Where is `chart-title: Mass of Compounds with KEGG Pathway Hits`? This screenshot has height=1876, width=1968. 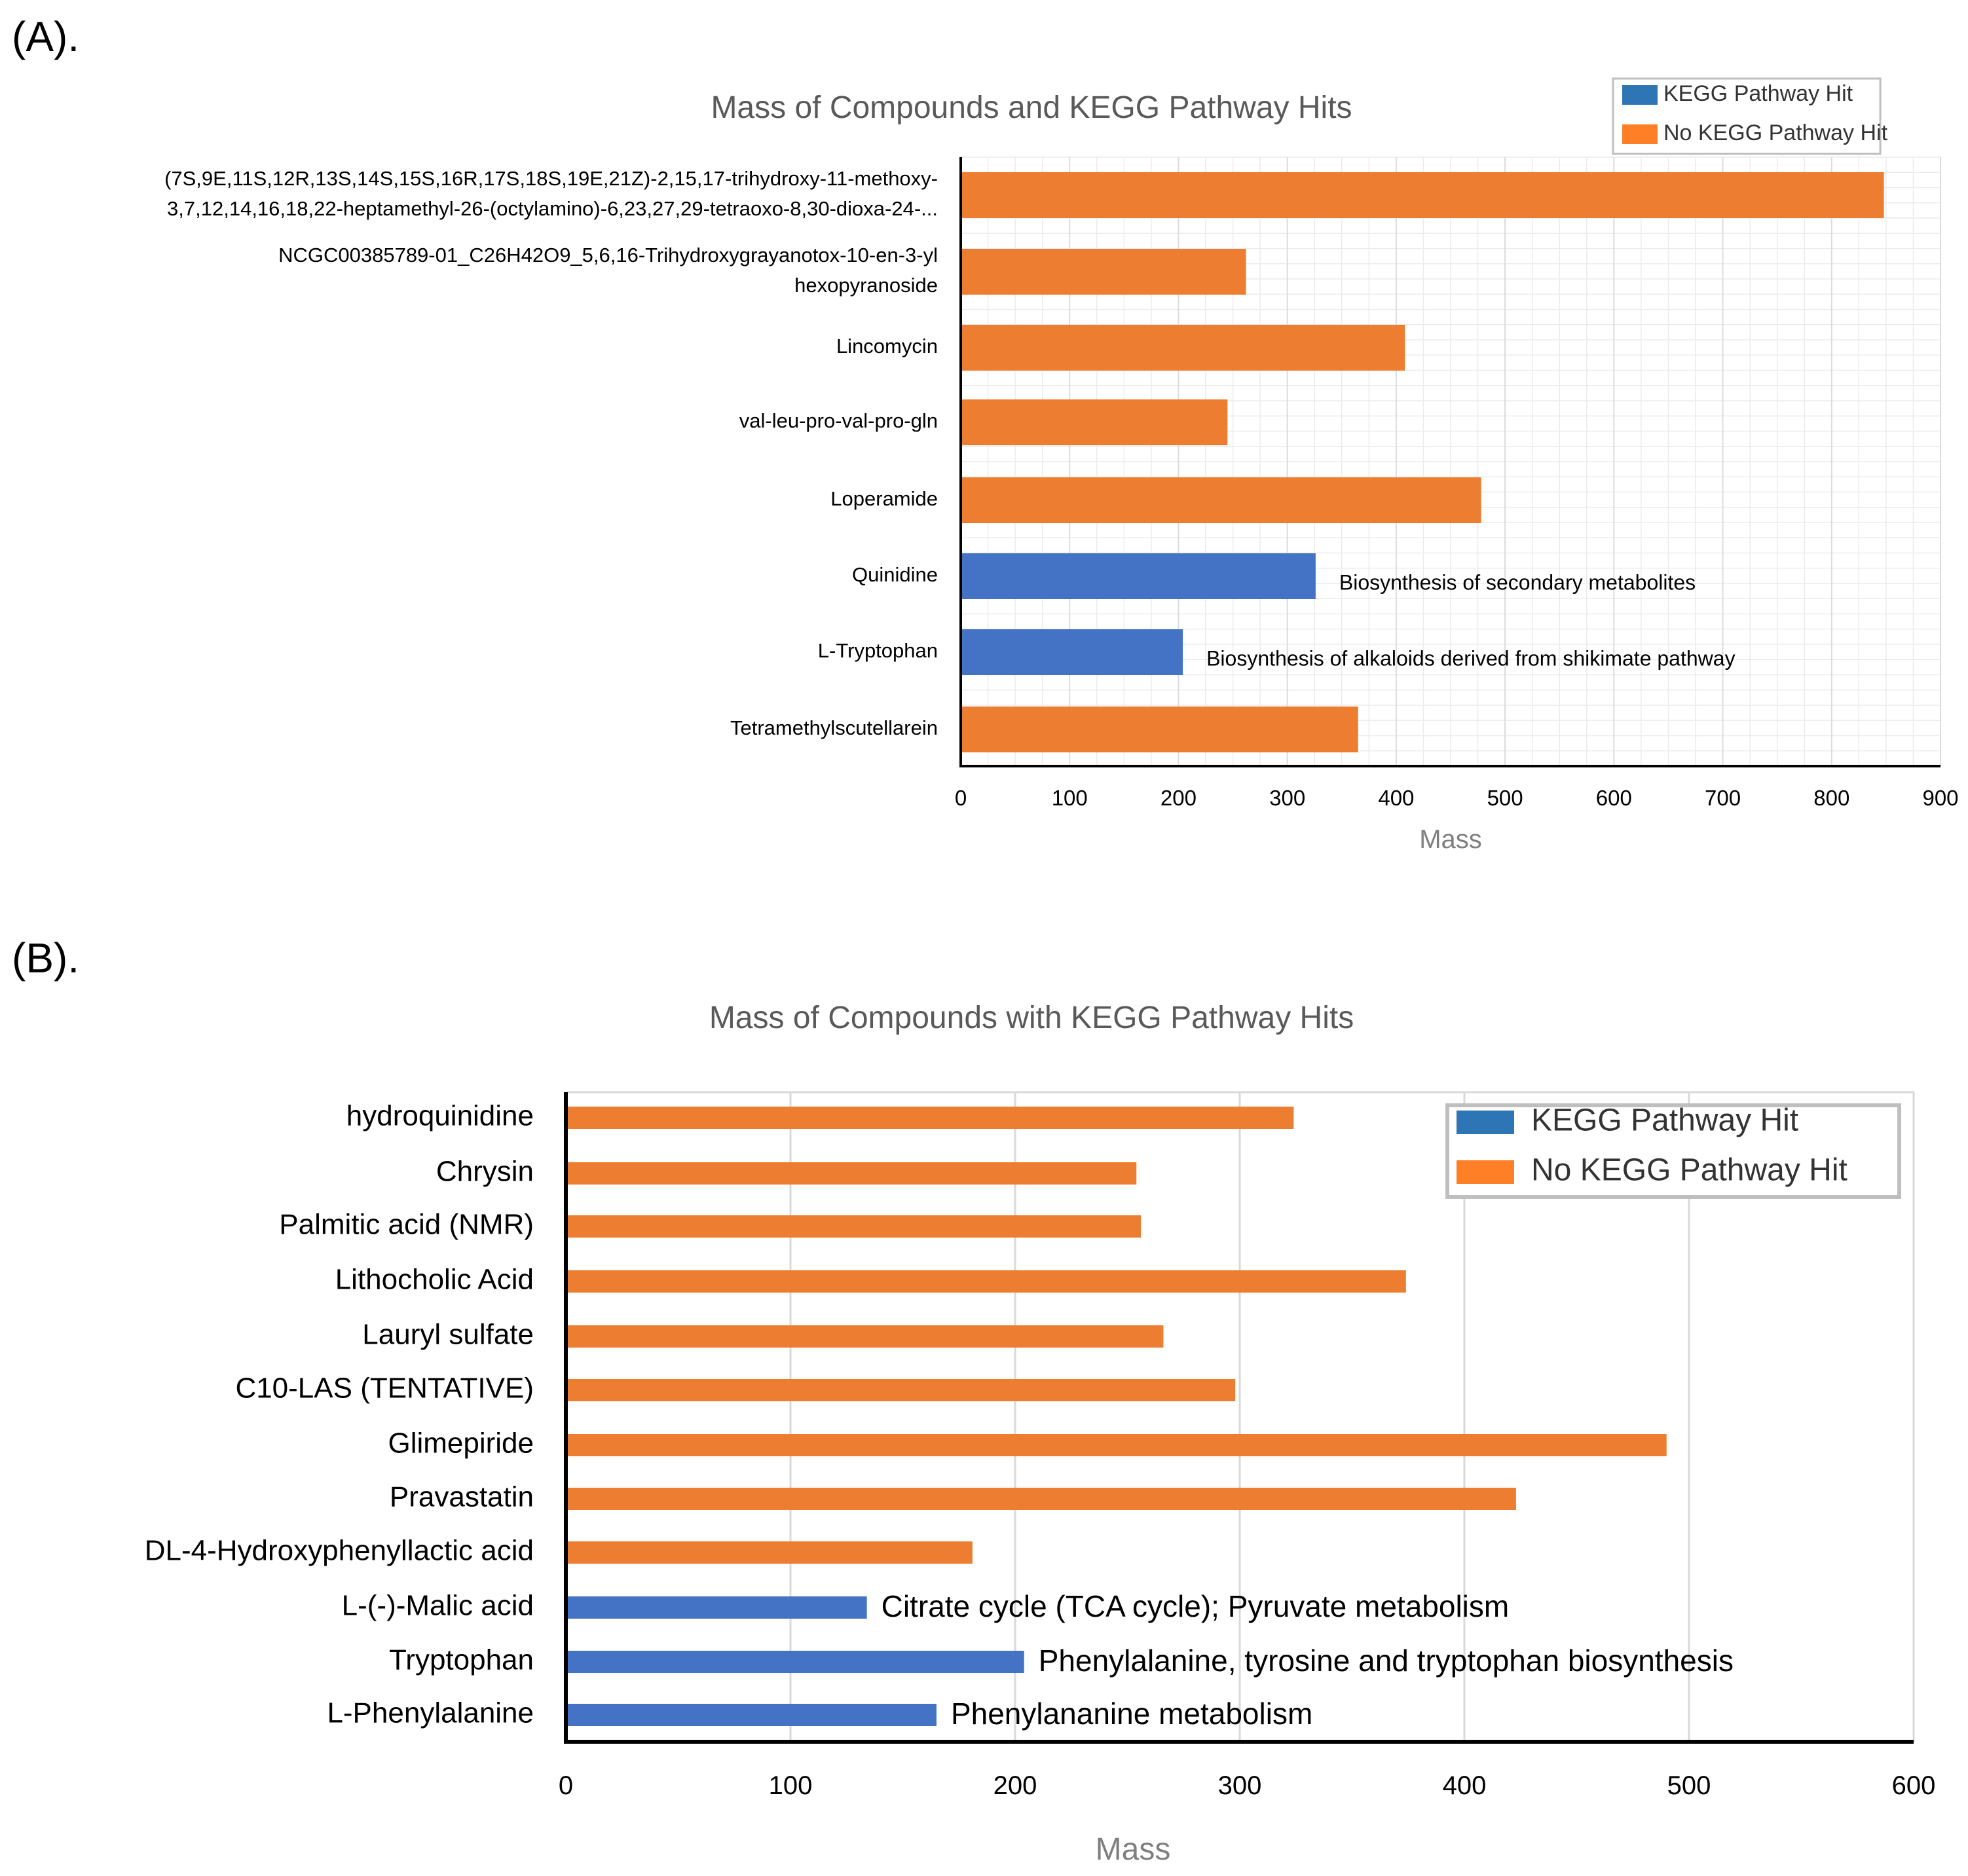
chart-title: Mass of Compounds with KEGG Pathway Hits is located at coordinates (1031, 1018).